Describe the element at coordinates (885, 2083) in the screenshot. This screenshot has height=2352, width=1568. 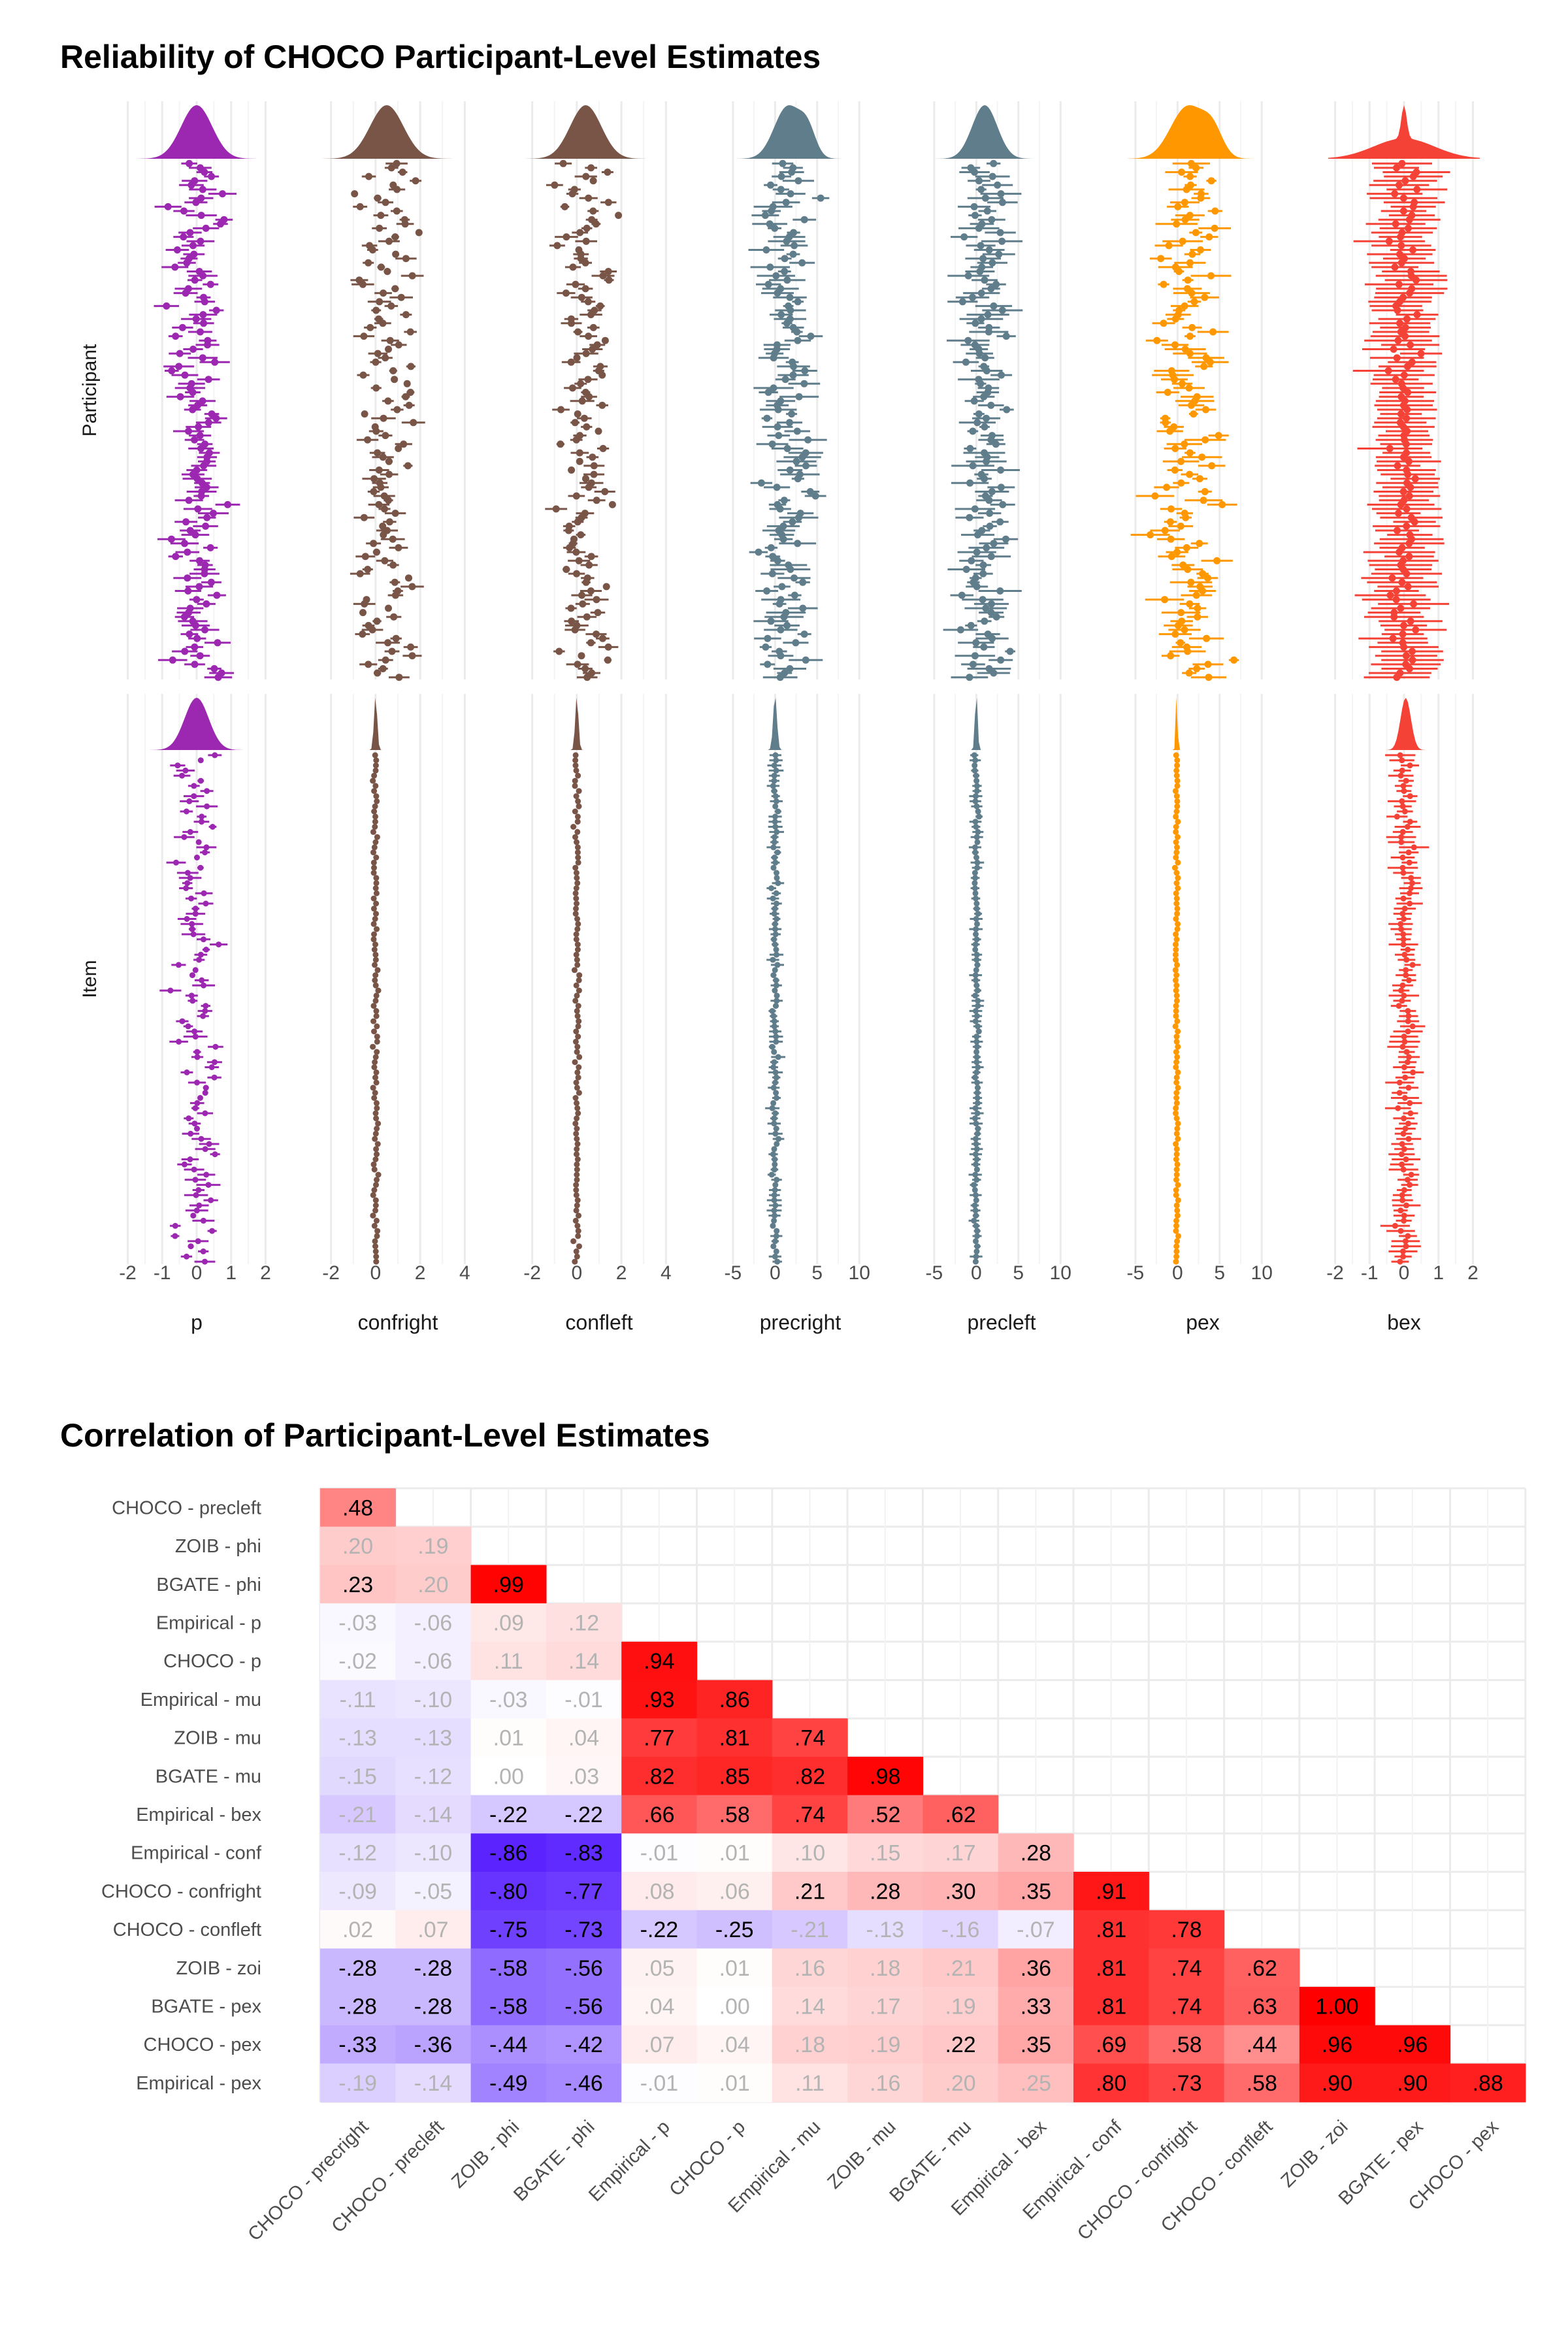
I see `cell-label: .16` at that location.